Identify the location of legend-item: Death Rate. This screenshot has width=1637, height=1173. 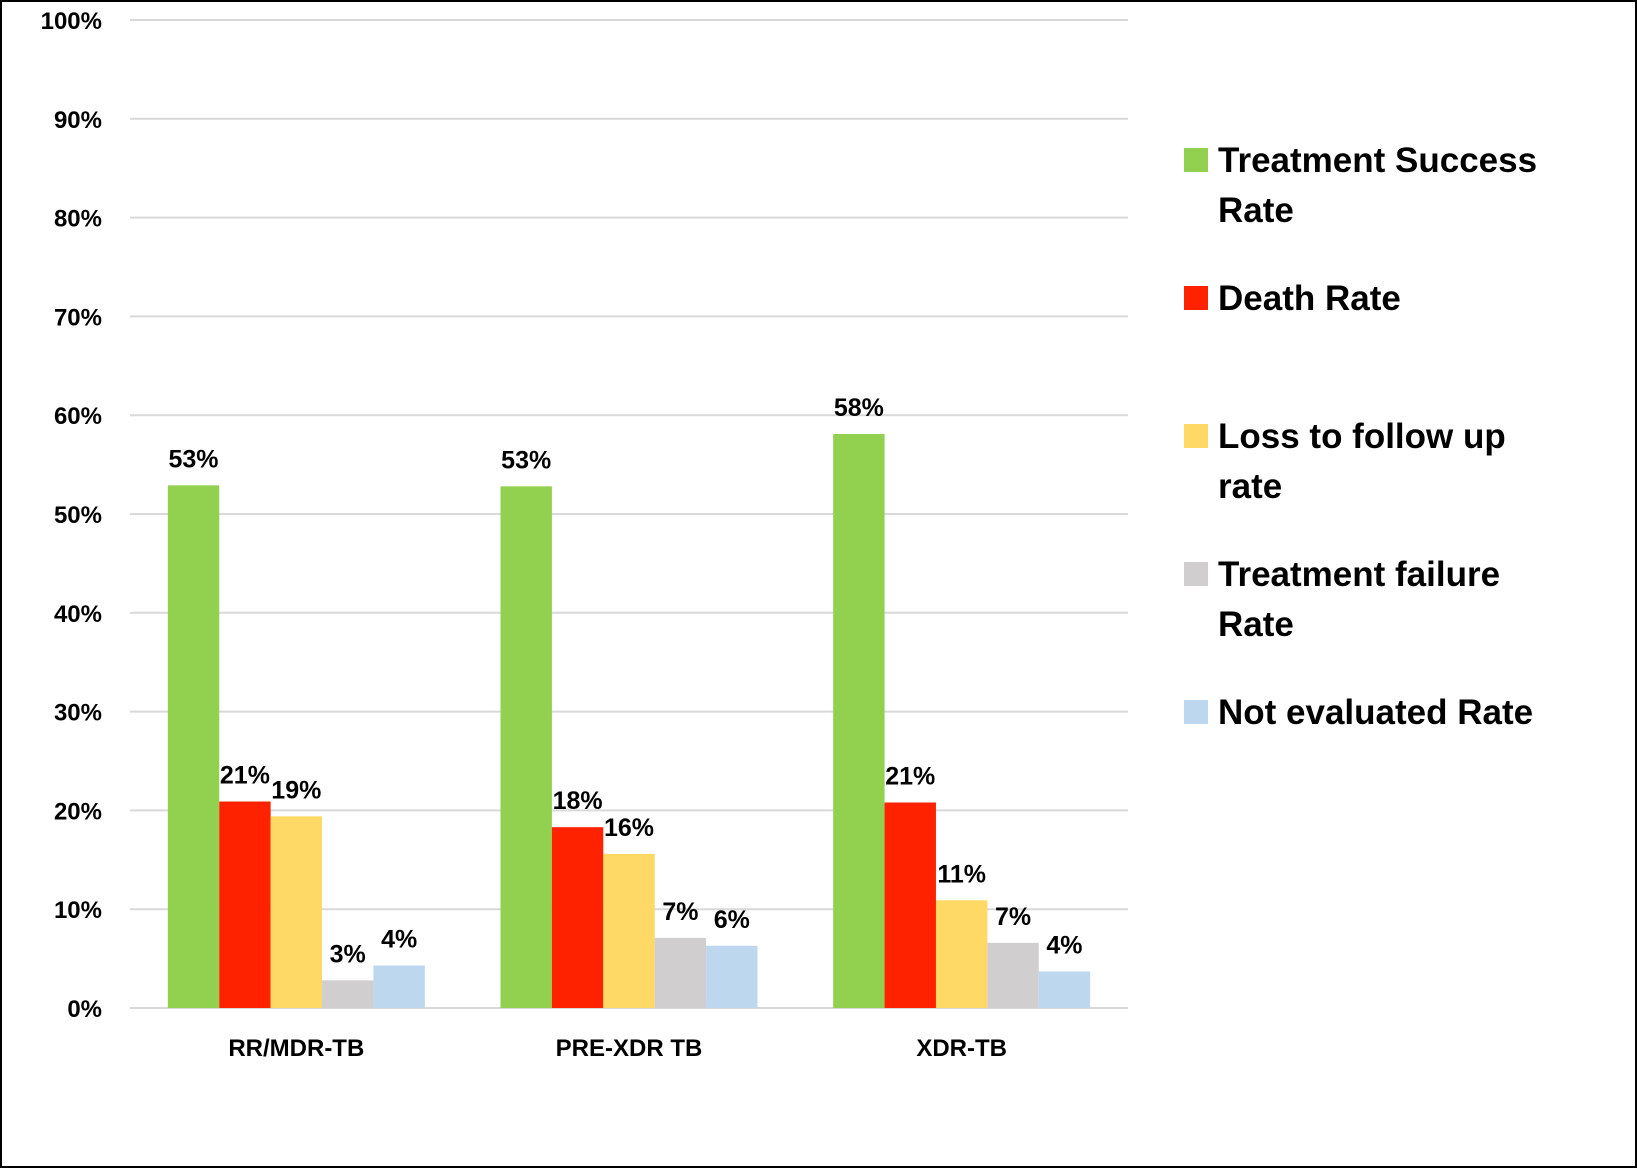
(1292, 298).